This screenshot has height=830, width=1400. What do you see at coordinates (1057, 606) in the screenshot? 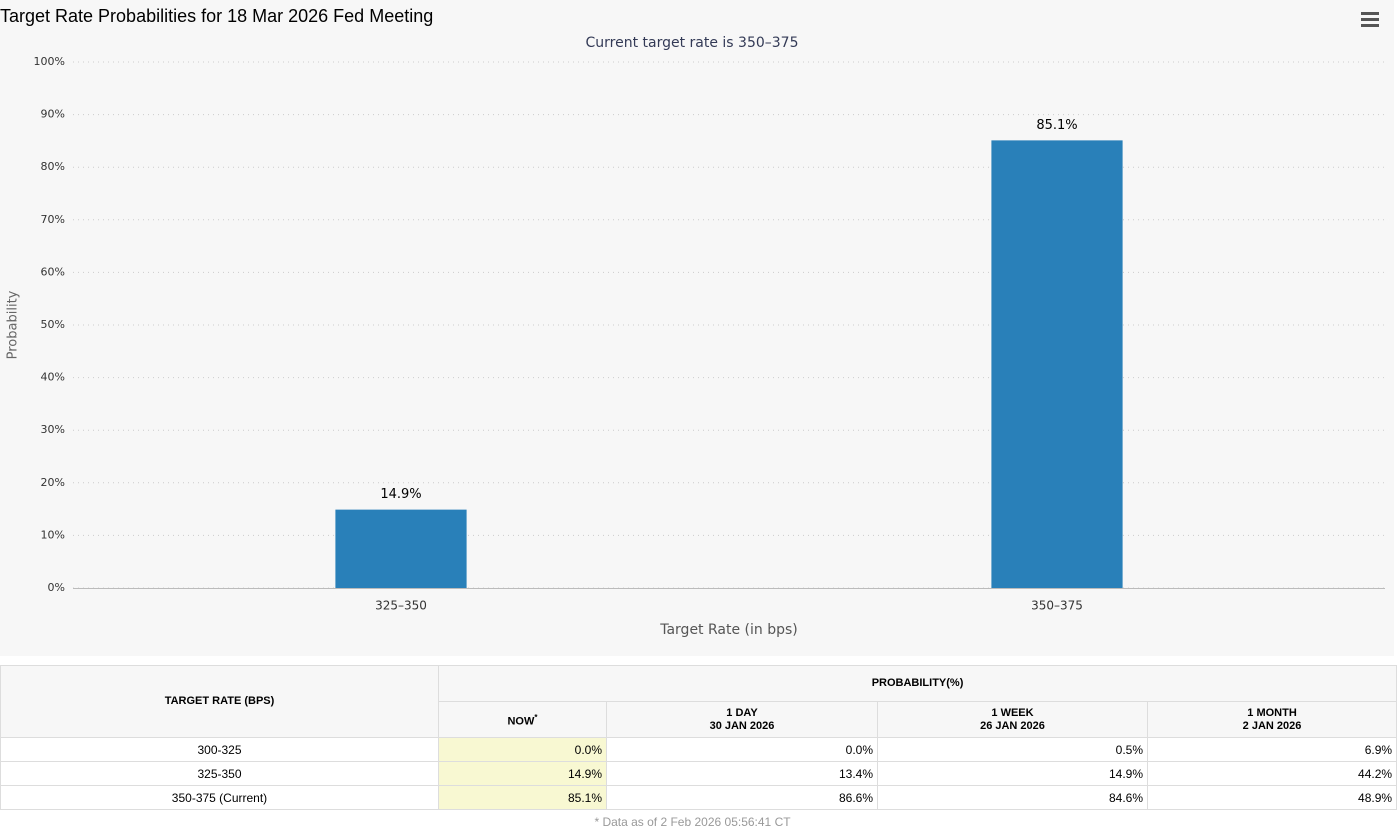
I see `x-tick-label: 350–375` at bounding box center [1057, 606].